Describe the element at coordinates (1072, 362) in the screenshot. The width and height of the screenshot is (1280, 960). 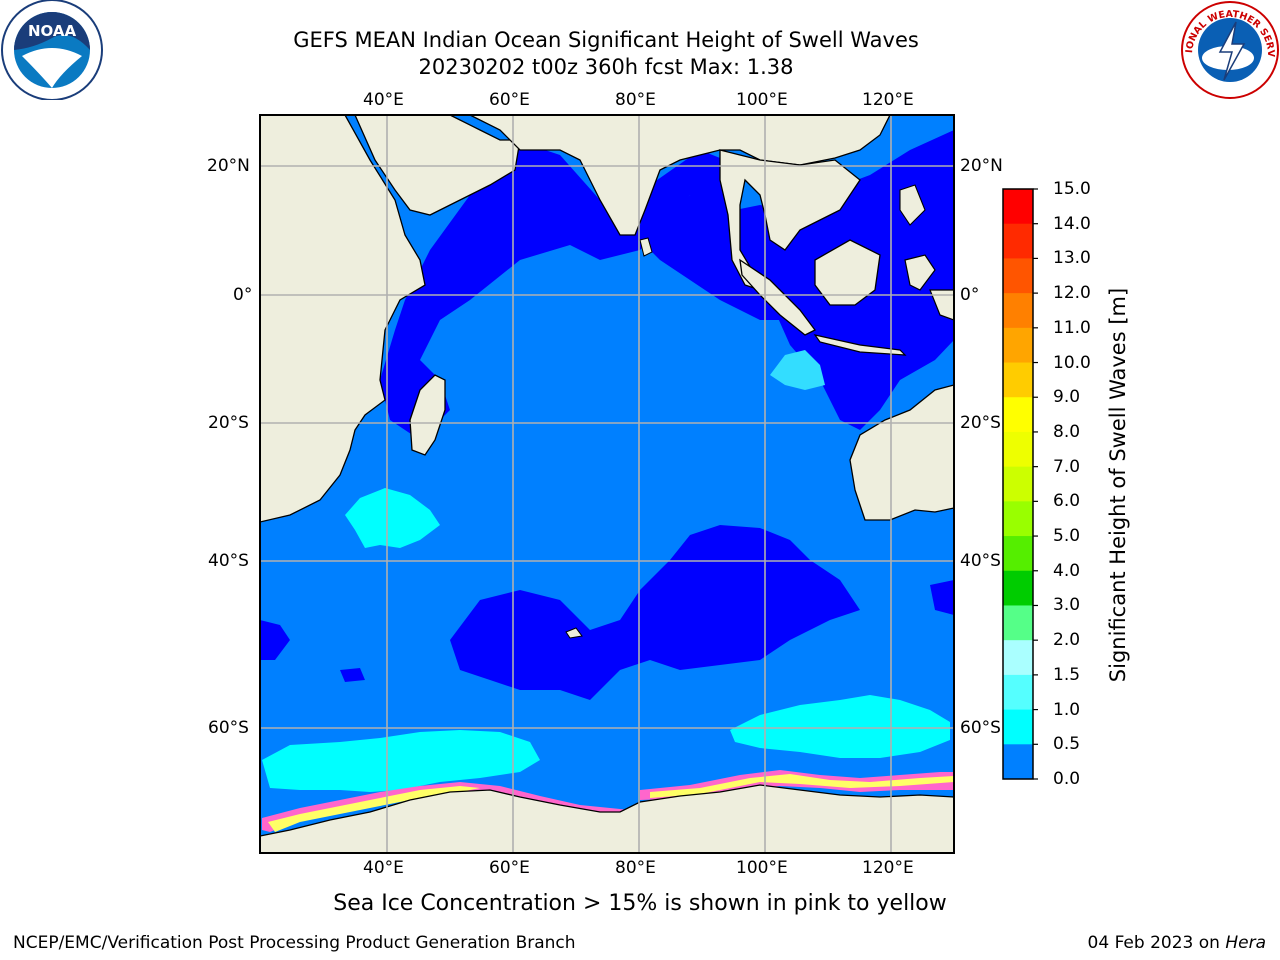
I see `colorbar-tick-label: 10.0` at that location.